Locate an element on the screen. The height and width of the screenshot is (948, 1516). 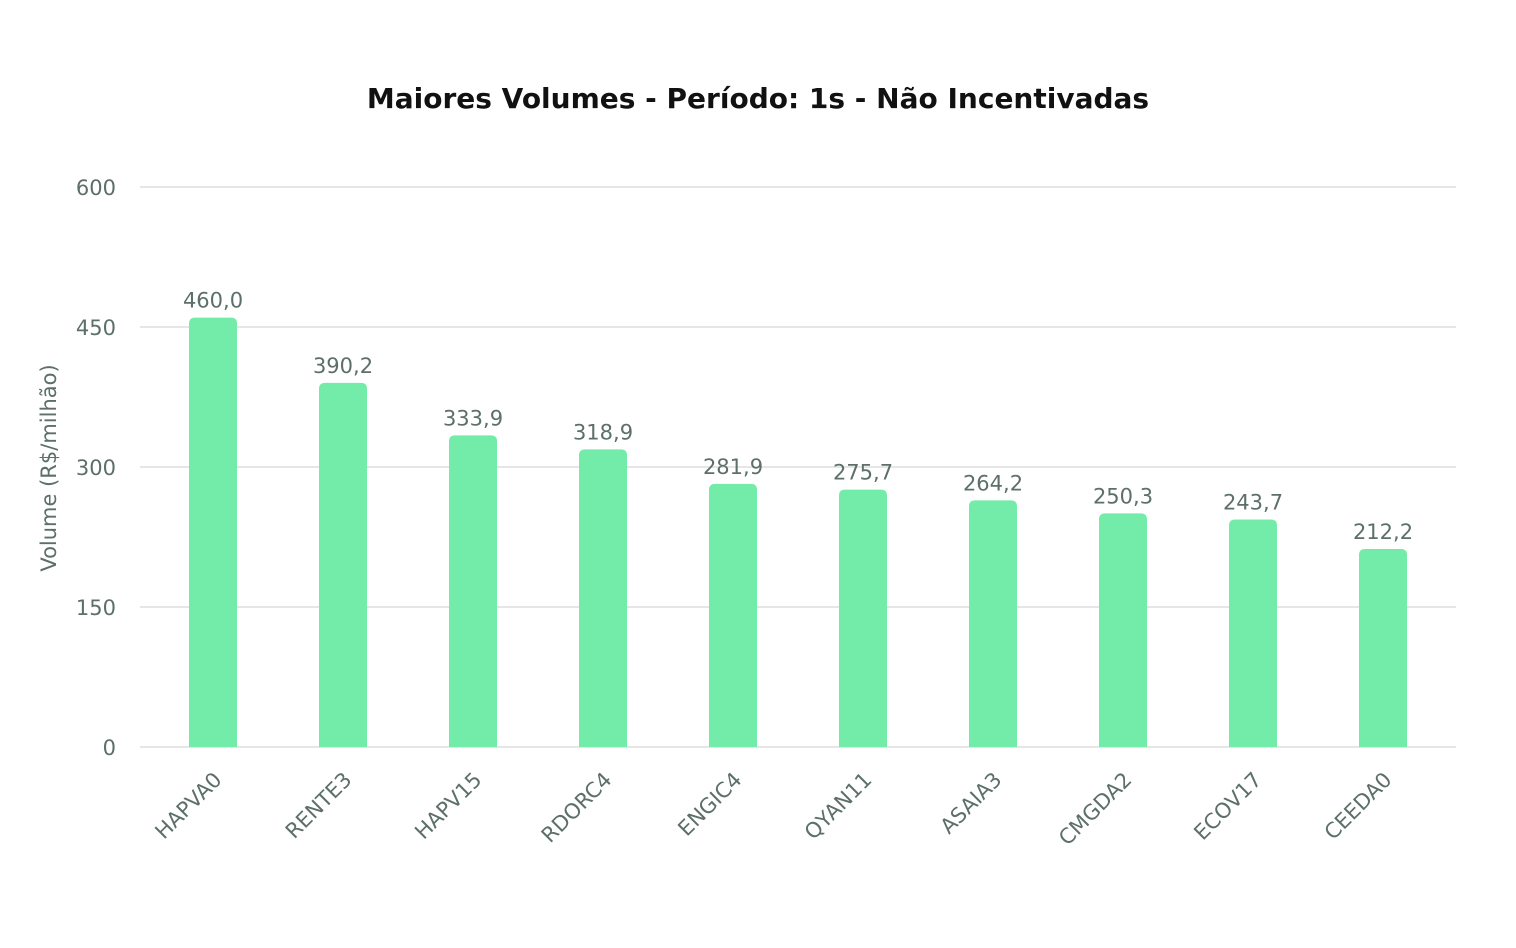
value-label: 212,2 is located at coordinates (1383, 532).